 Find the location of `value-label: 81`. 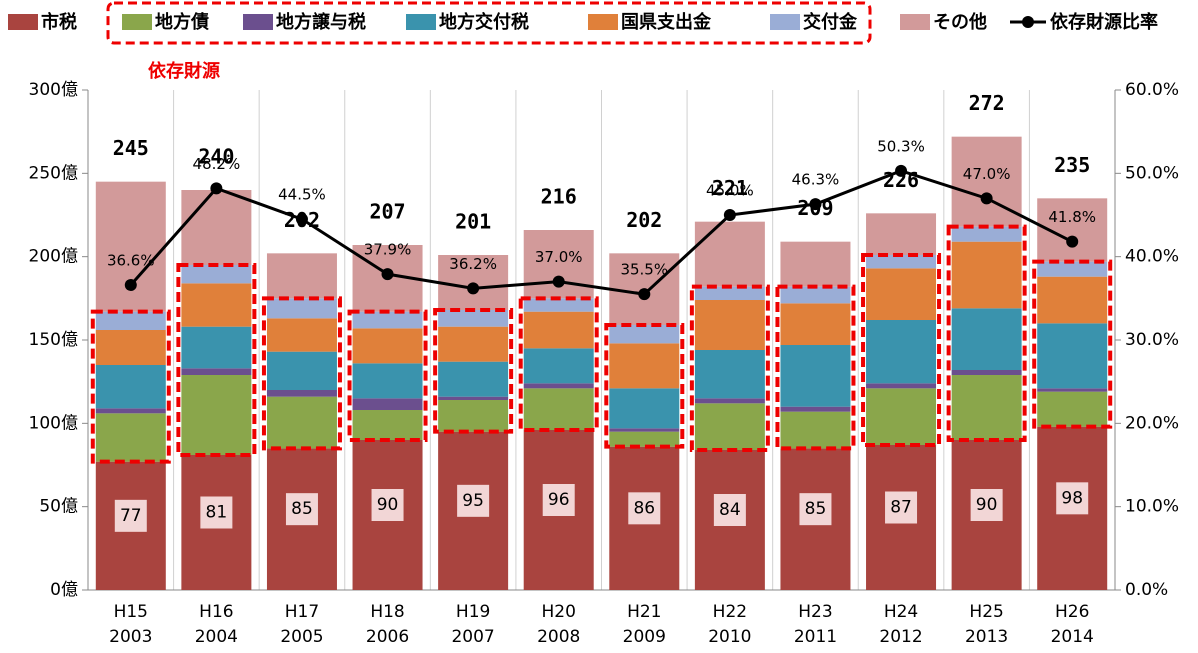

value-label: 81 is located at coordinates (217, 513).